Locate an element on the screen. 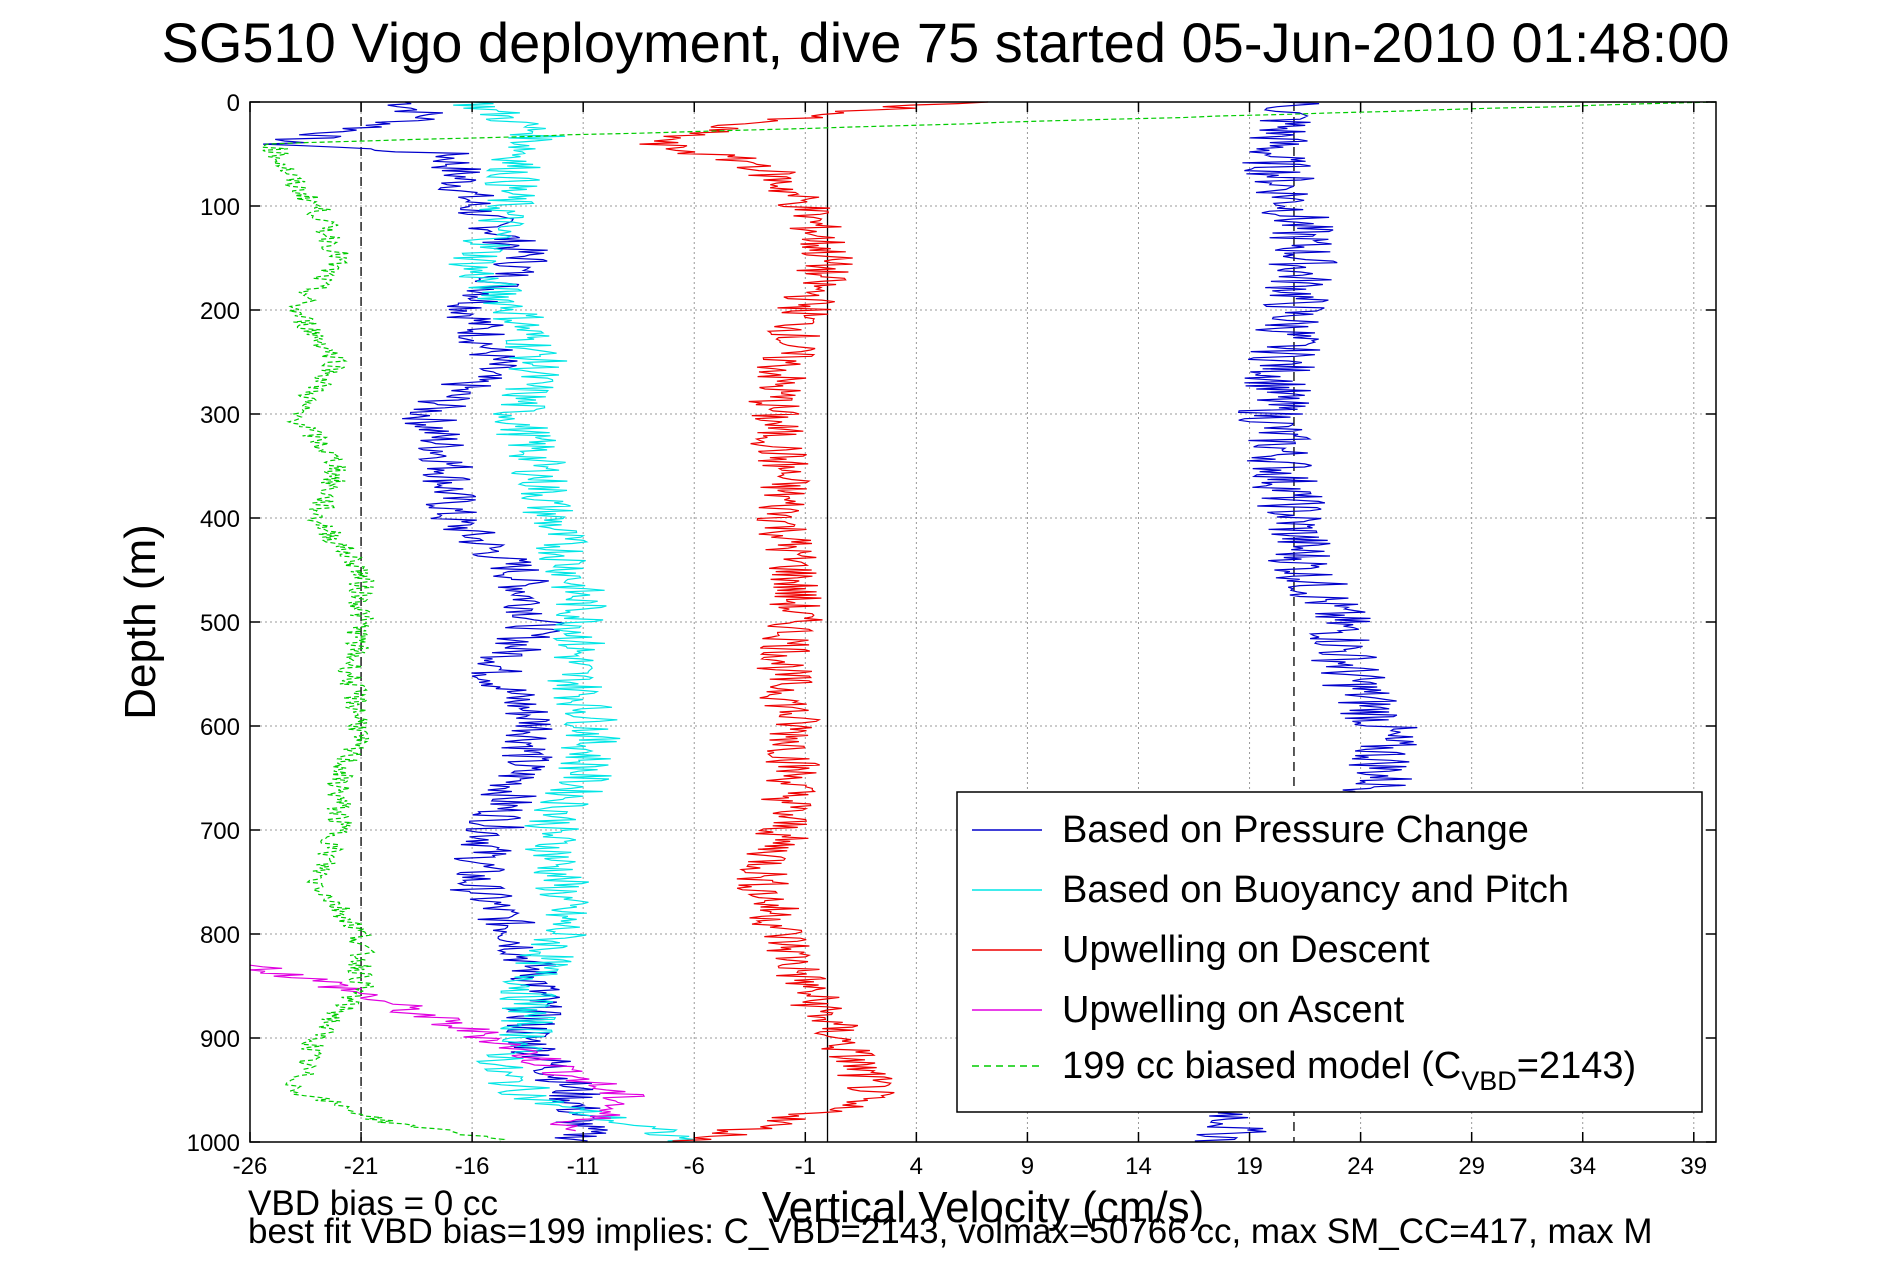 The image size is (1891, 1262). legend-box is located at coordinates (1329, 952).